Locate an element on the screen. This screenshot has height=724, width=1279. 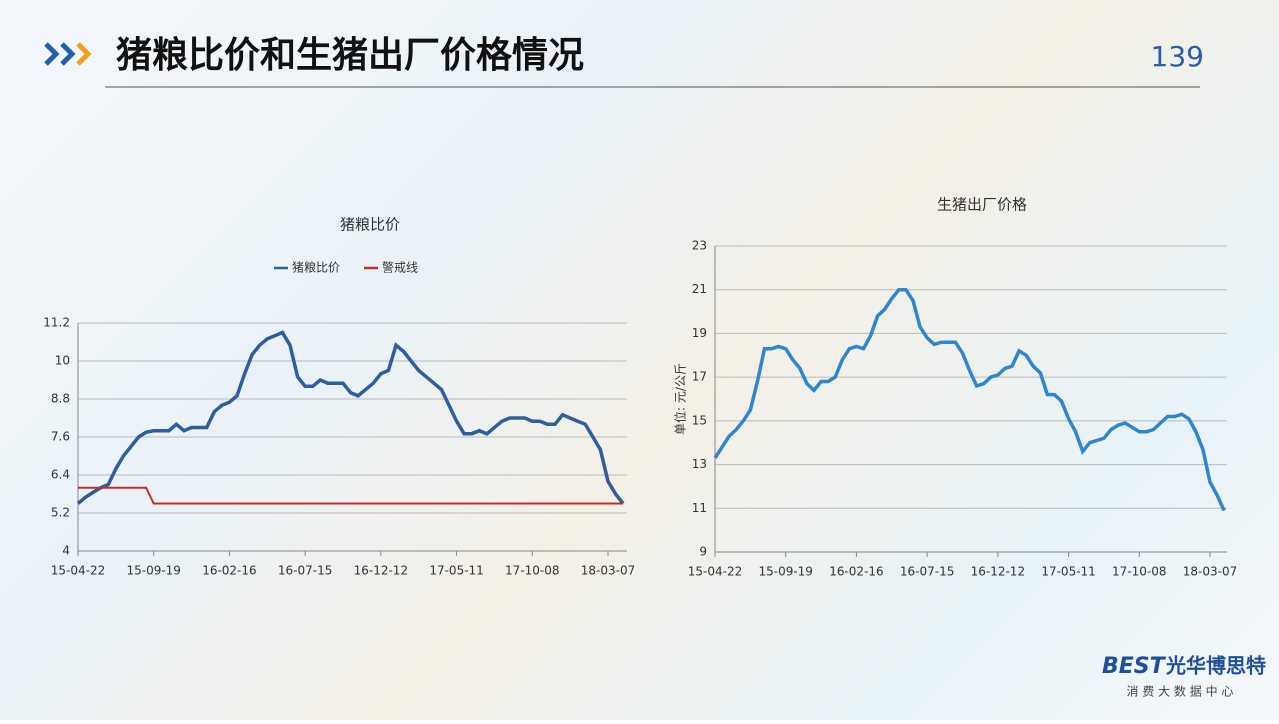
y-tick-label: 9 is located at coordinates (703, 552).